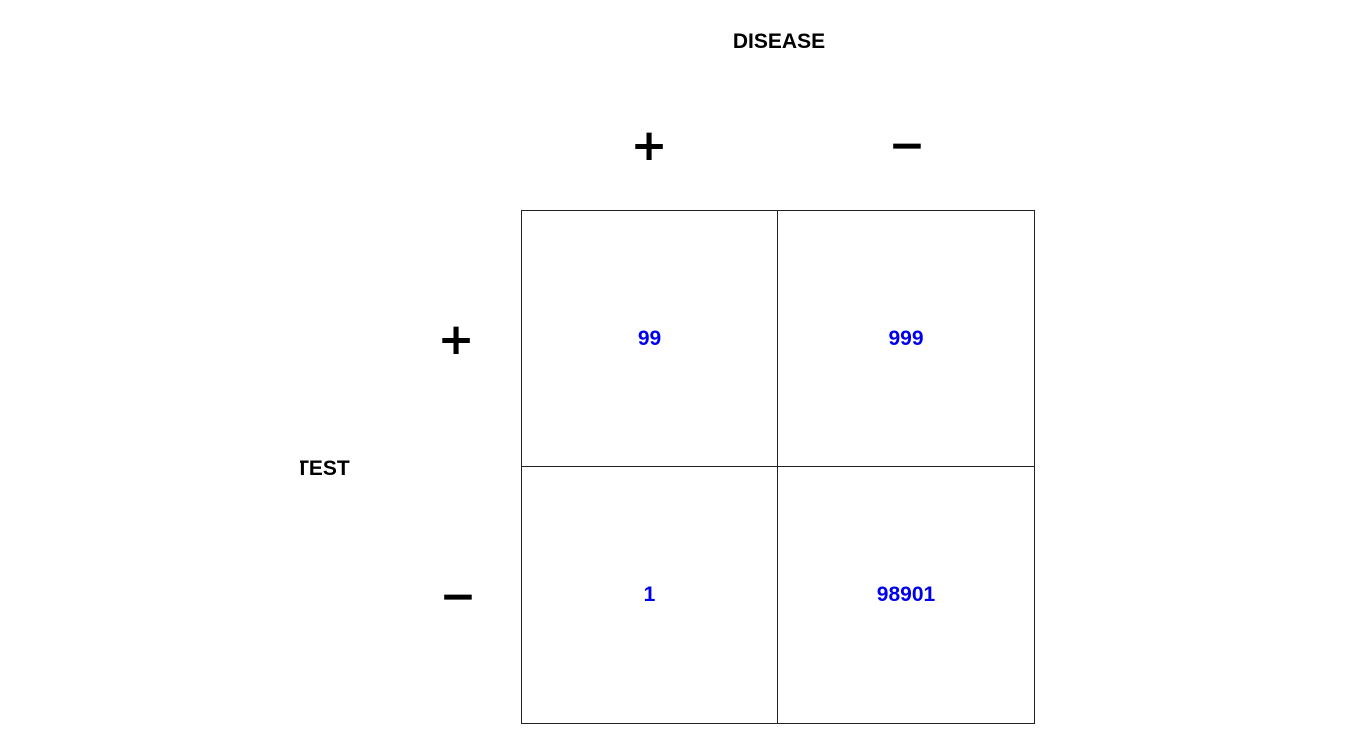 The width and height of the screenshot is (1351, 743). What do you see at coordinates (458, 596) in the screenshot?
I see `test-negative-label: −` at bounding box center [458, 596].